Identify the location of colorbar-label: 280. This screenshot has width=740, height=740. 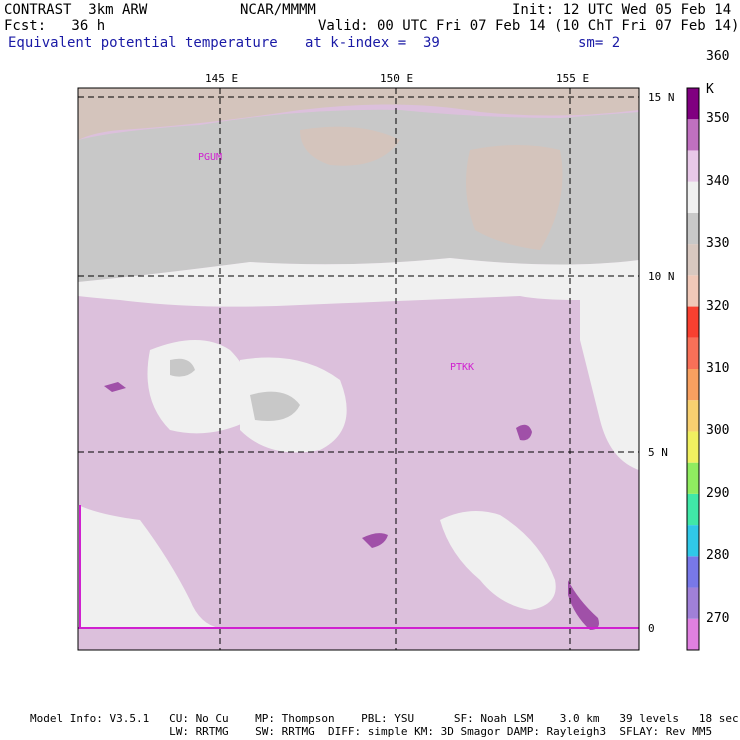
(718, 556).